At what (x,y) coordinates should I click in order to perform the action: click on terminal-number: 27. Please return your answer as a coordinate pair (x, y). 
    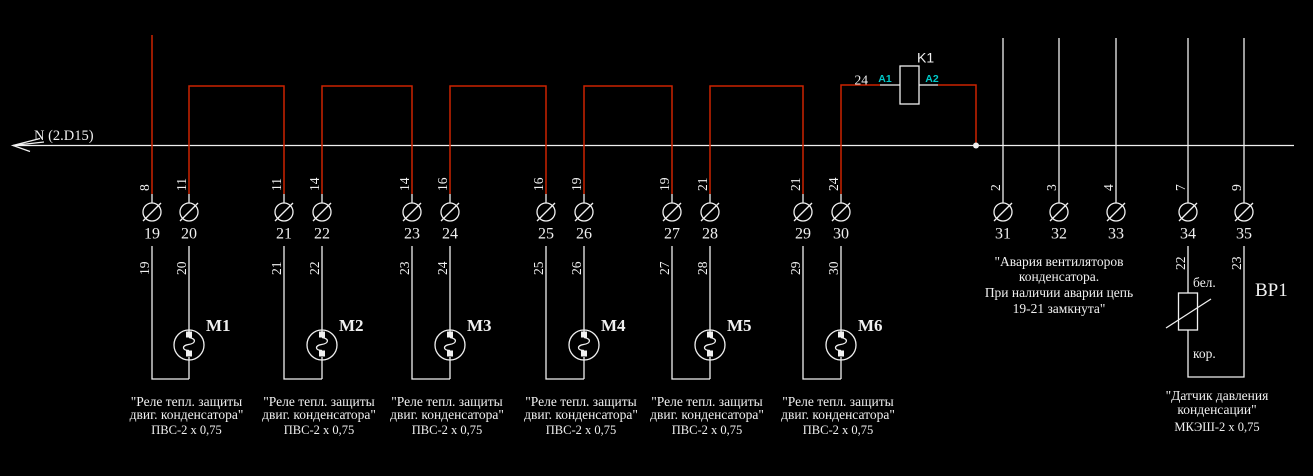
    Looking at the image, I should click on (672, 234).